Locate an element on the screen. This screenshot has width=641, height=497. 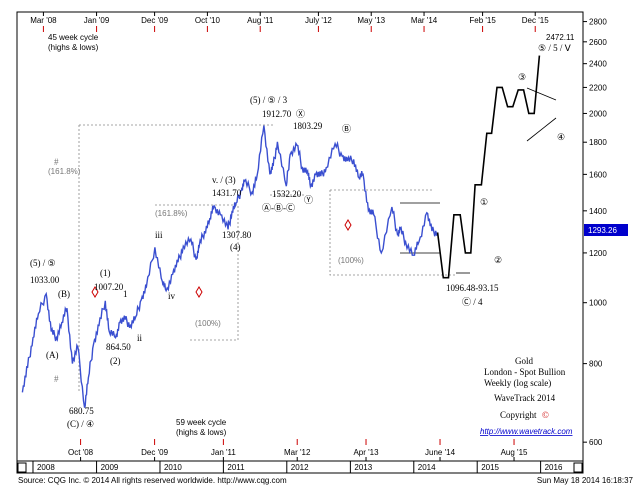
year-label: 2009 is located at coordinates (110, 467).